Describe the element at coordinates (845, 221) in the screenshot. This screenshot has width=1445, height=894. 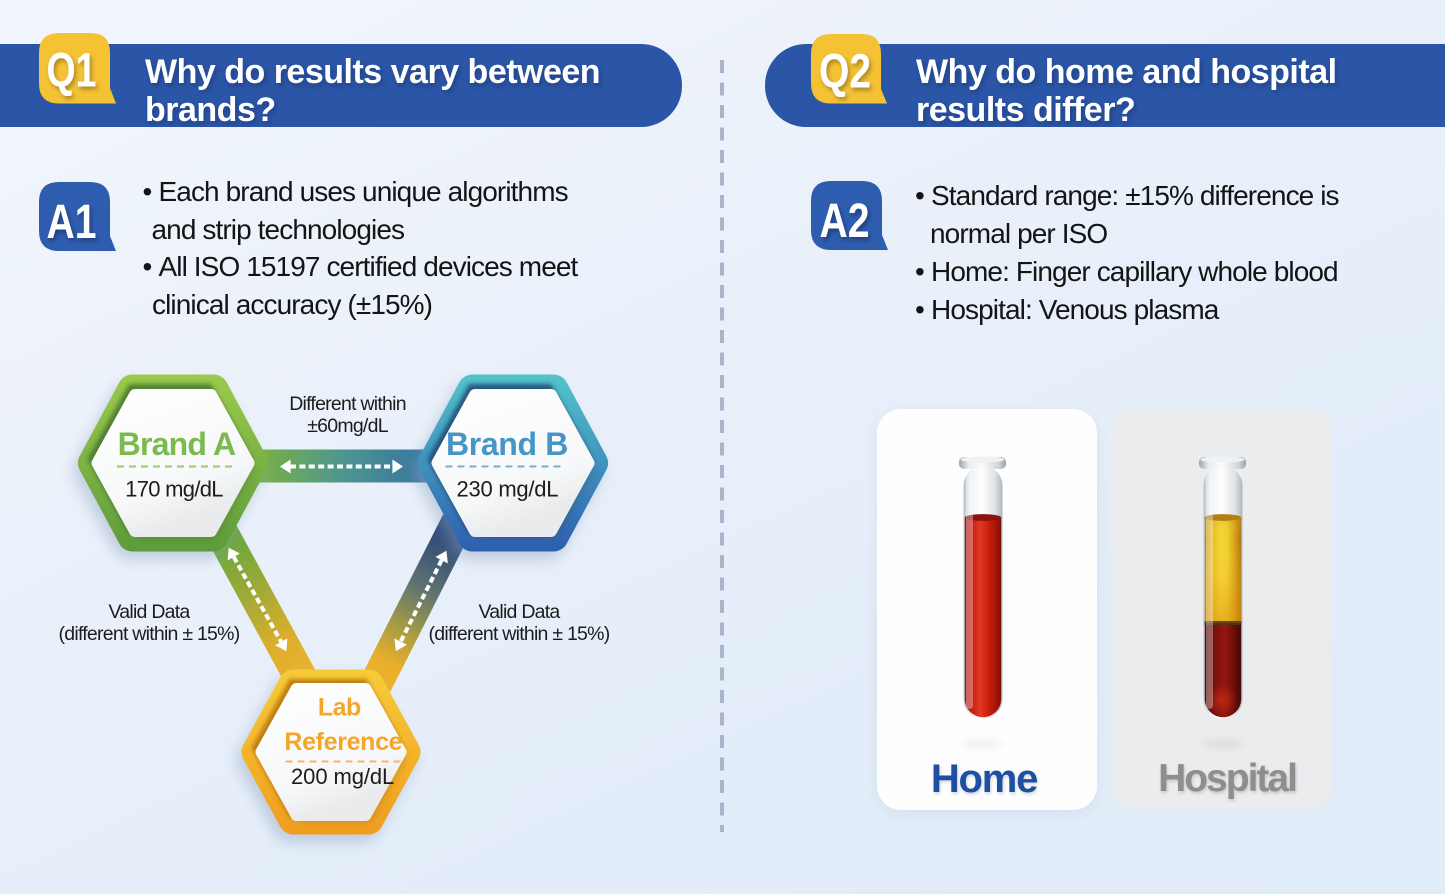
I see `svg-text: A2` at that location.